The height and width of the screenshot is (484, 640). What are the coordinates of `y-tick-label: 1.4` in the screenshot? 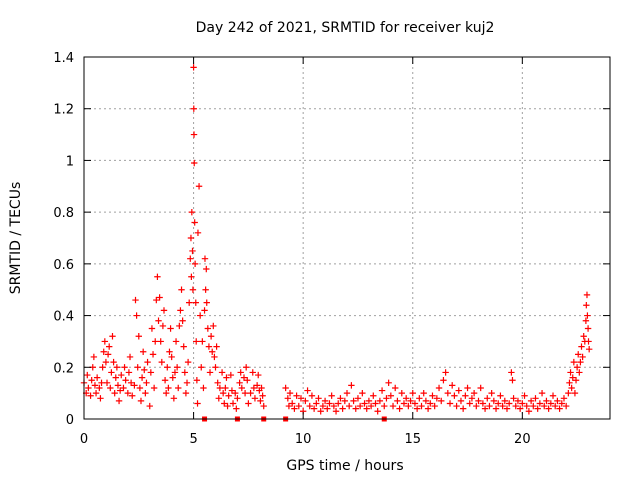 It's located at (63, 58).